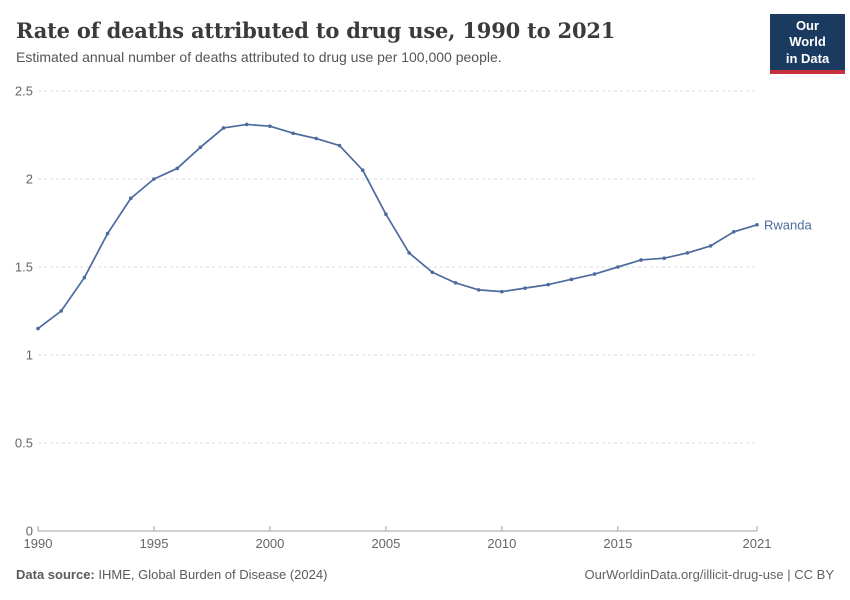 The width and height of the screenshot is (850, 600). I want to click on x-axis, so click(397, 529).